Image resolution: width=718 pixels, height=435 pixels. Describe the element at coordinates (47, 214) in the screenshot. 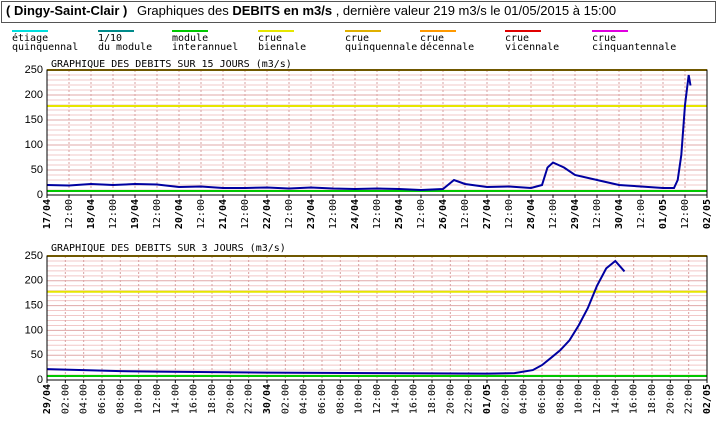

I see `x-tick-label: 17/04` at that location.